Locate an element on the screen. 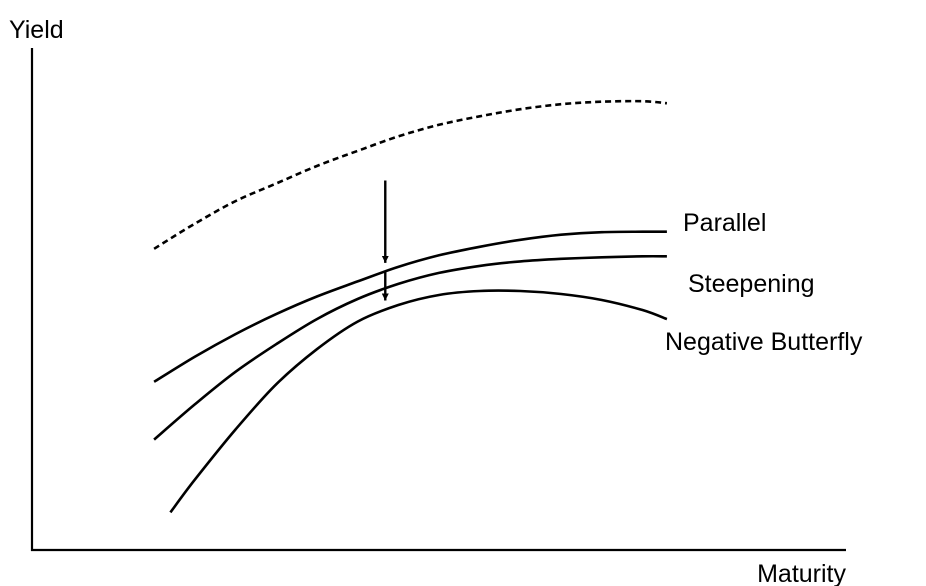 The width and height of the screenshot is (926, 586). y-axis-label: Yield is located at coordinates (36, 30).